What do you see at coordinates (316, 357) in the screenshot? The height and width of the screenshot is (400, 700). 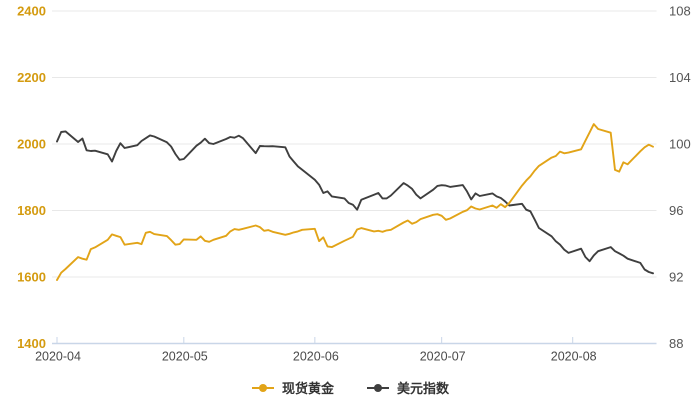 I see `x-axis-label: 2020-06` at bounding box center [316, 357].